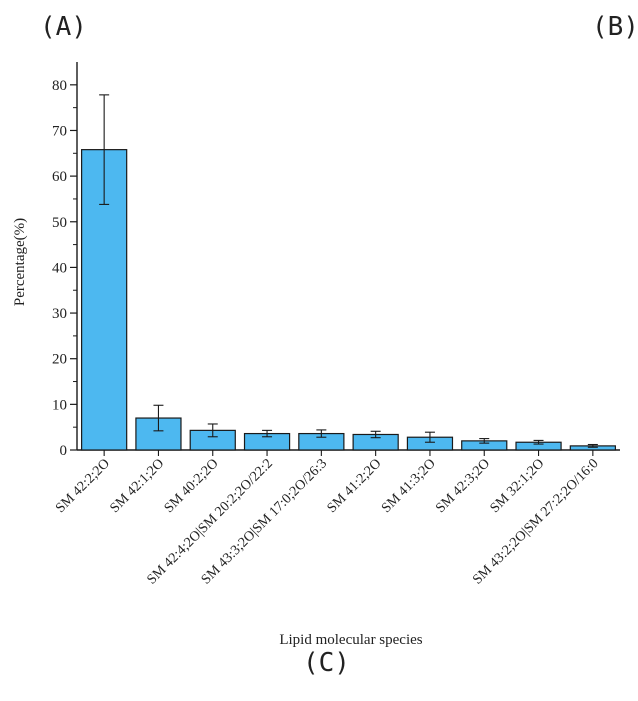 This screenshot has height=701, width=638. What do you see at coordinates (59, 405) in the screenshot?
I see `y-tick-label: 10` at bounding box center [59, 405].